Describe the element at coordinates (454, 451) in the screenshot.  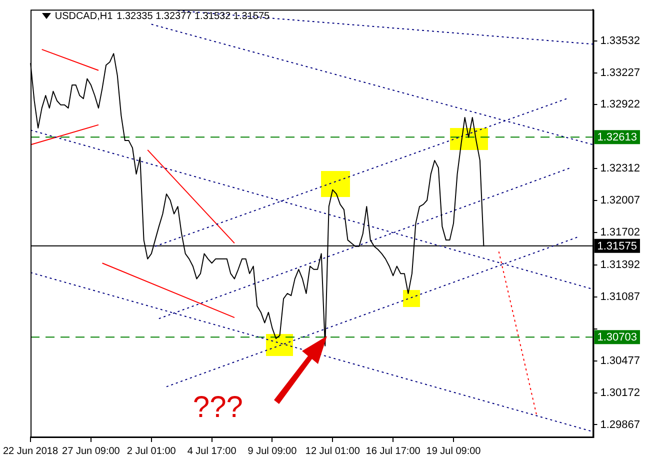
I see `x-tick-label: 19 Jul 09:00` at that location.